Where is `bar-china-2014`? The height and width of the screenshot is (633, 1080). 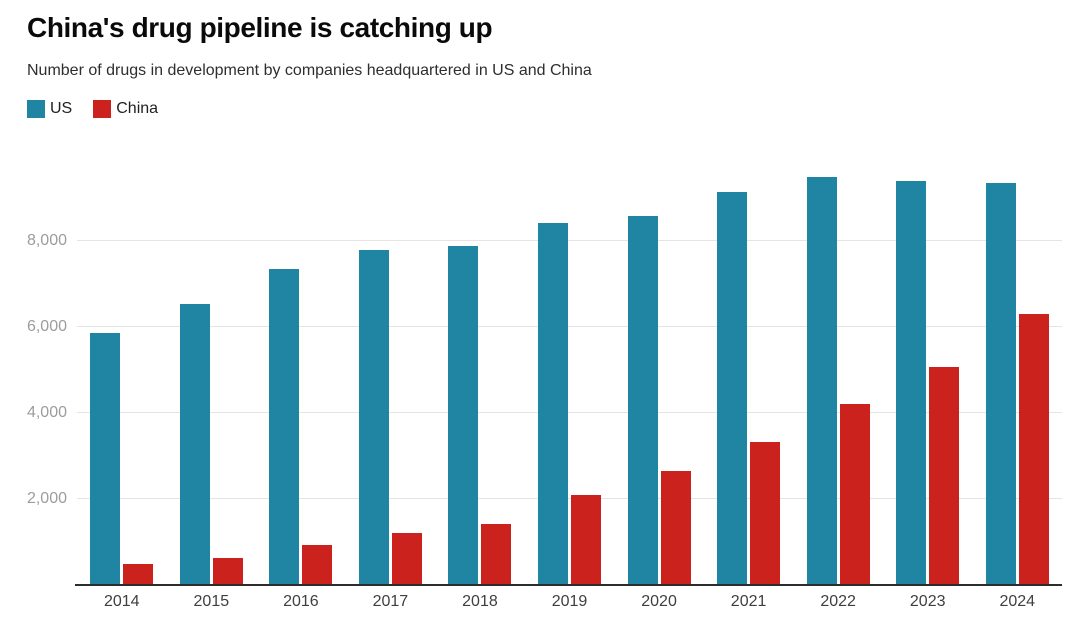
bar-china-2014 is located at coordinates (138, 574).